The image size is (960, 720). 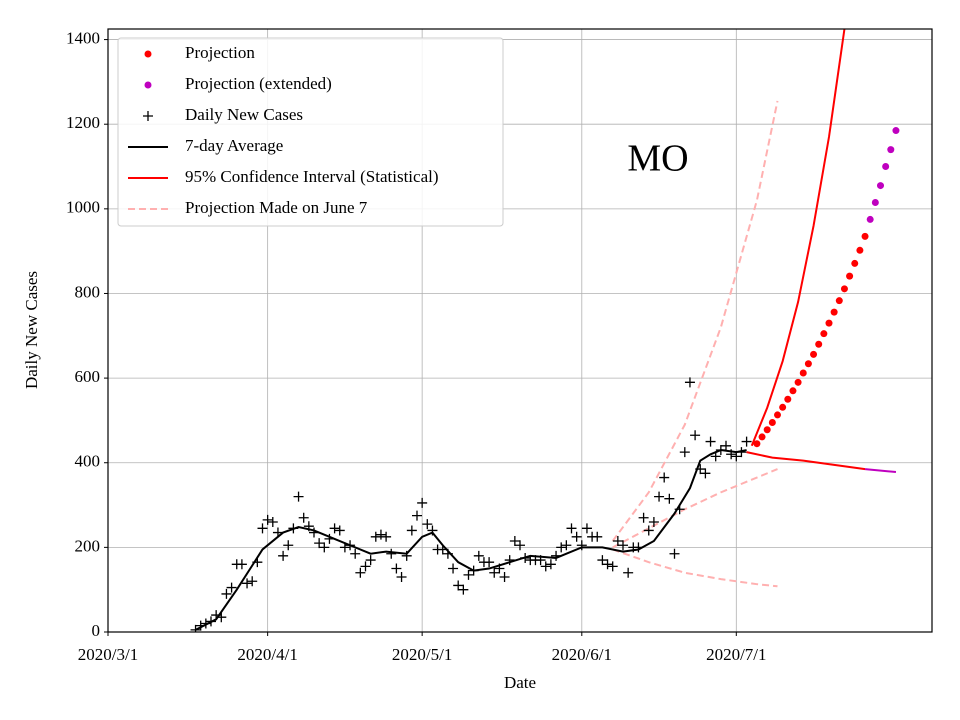 I want to click on projection-line, so click(x=695, y=508).